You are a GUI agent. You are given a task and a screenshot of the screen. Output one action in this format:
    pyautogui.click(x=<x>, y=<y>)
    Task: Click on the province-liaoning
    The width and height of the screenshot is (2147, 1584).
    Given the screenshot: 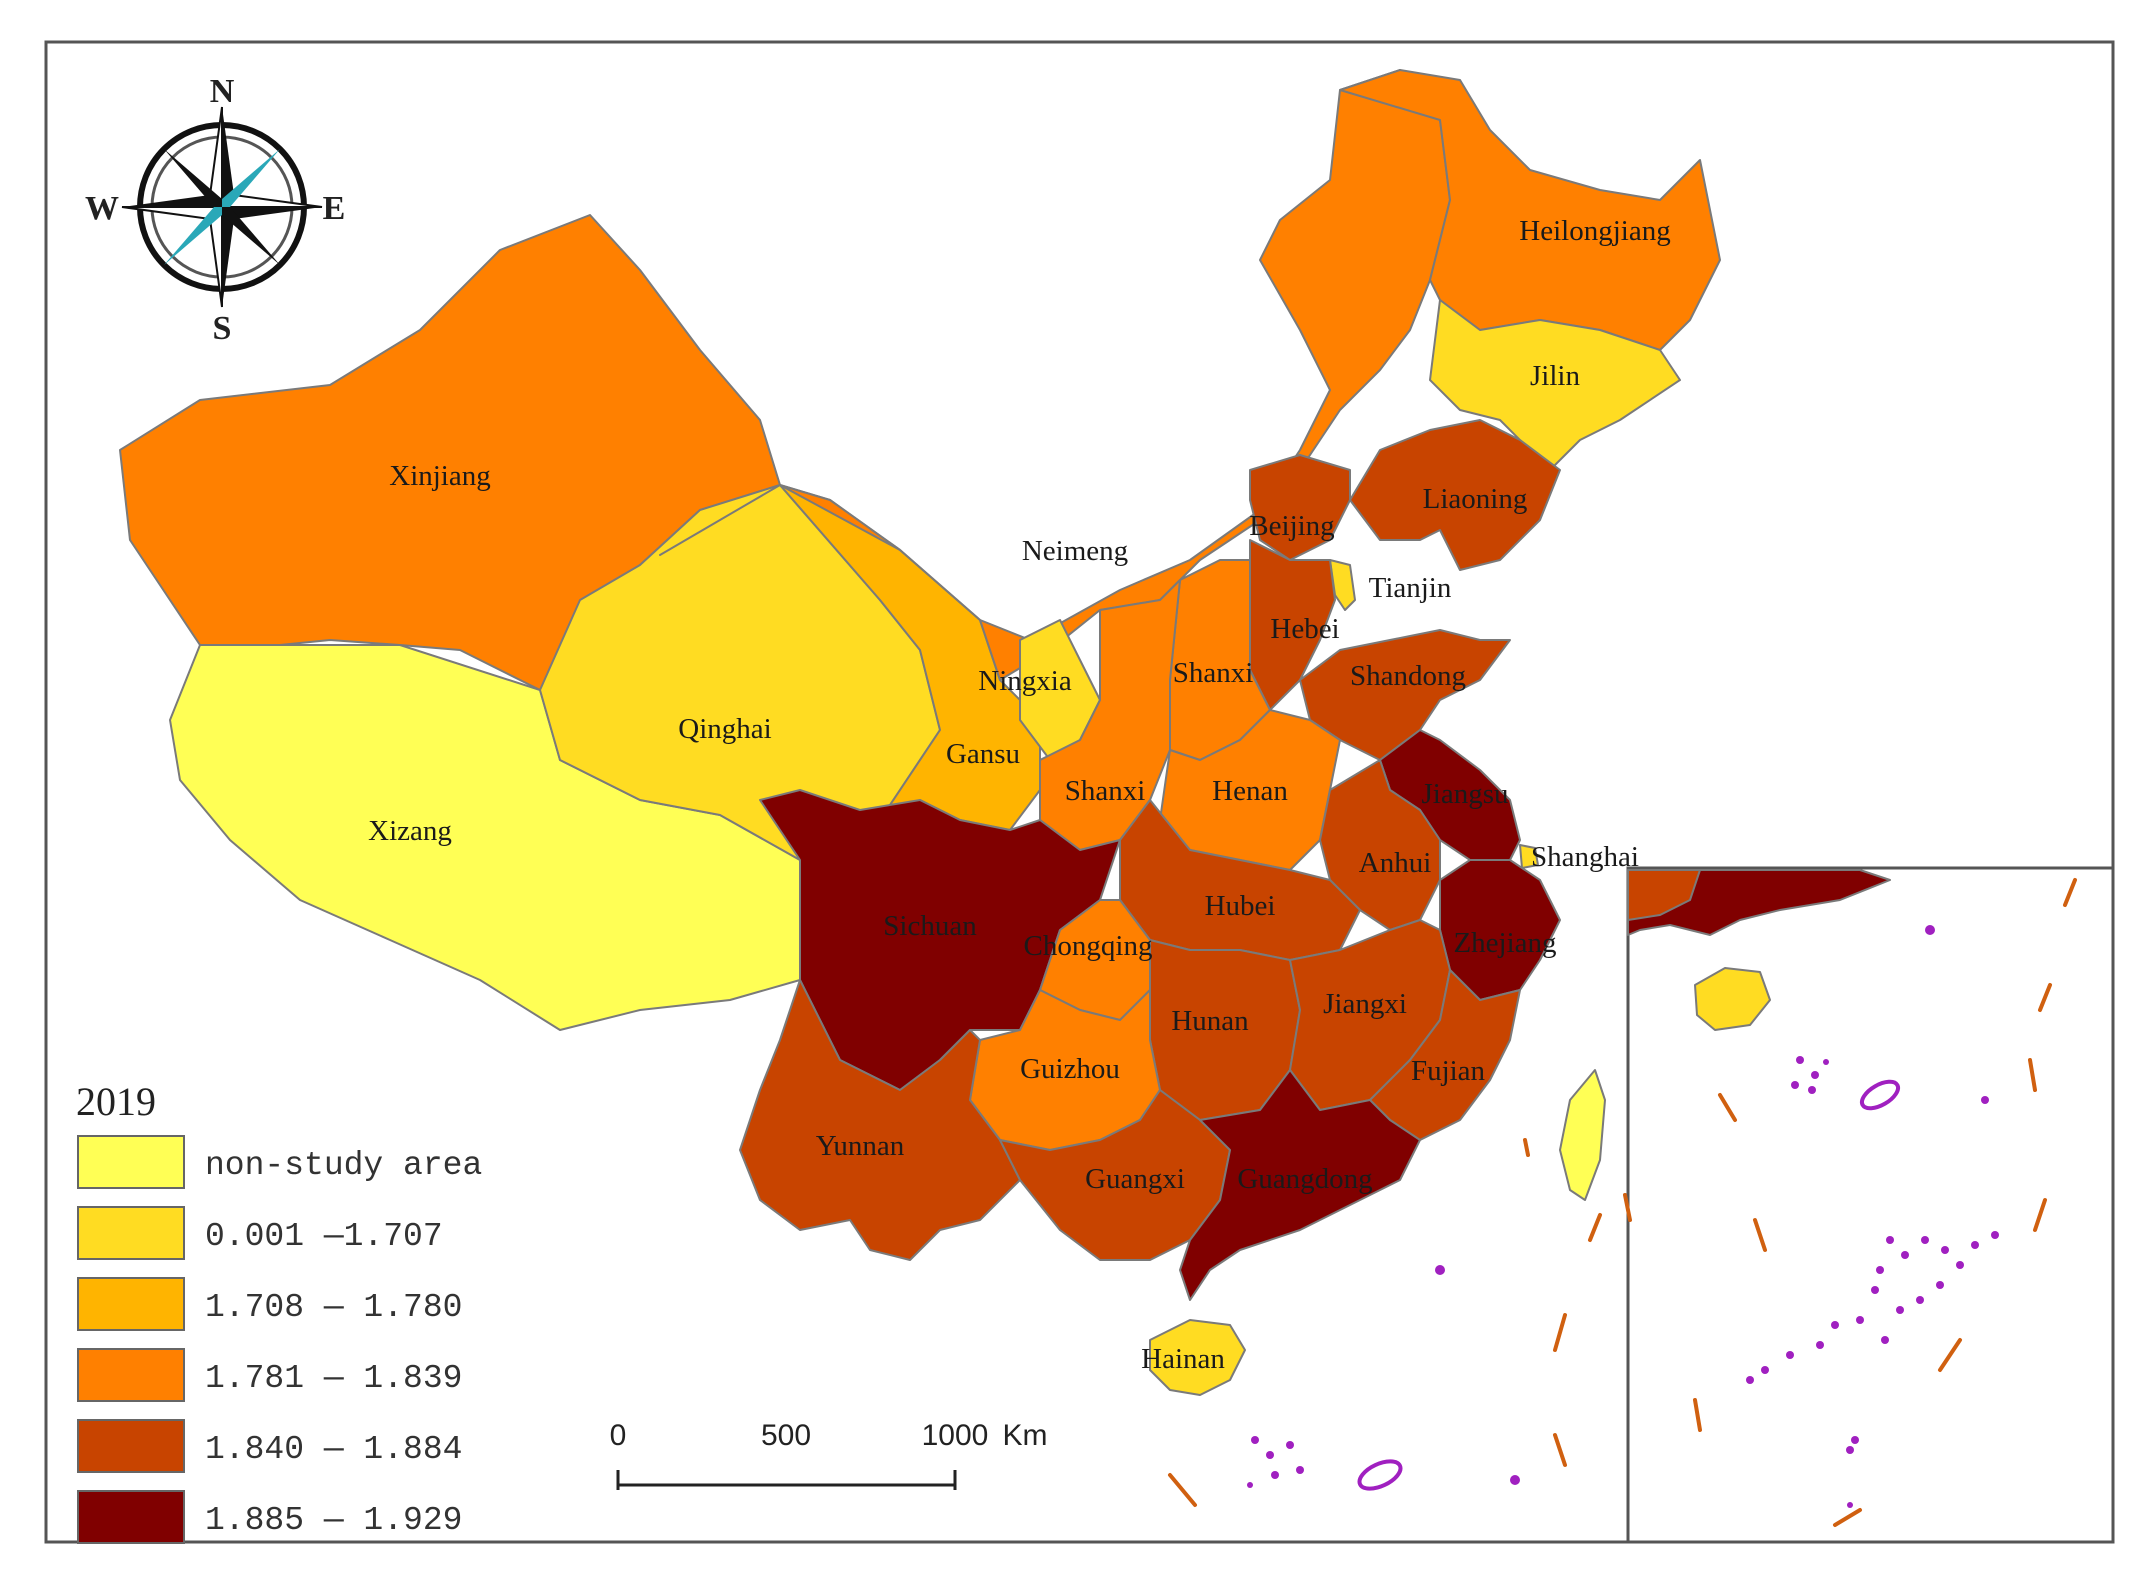 What is the action you would take?
    pyautogui.click(x=1455, y=495)
    